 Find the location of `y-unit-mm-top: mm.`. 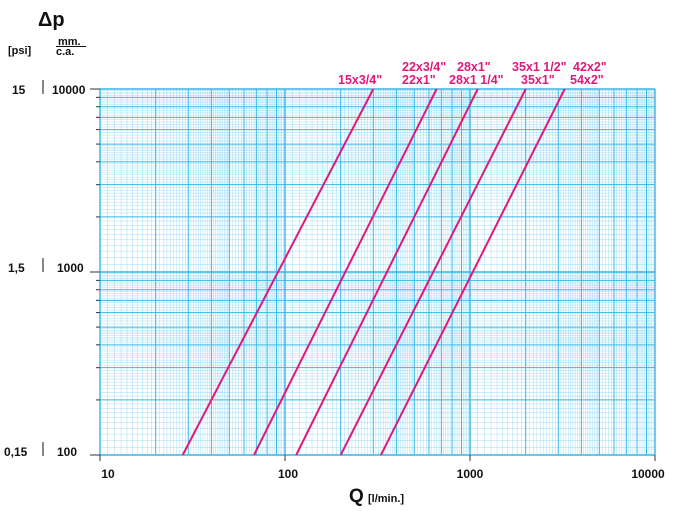

y-unit-mm-top: mm. is located at coordinates (69, 42).